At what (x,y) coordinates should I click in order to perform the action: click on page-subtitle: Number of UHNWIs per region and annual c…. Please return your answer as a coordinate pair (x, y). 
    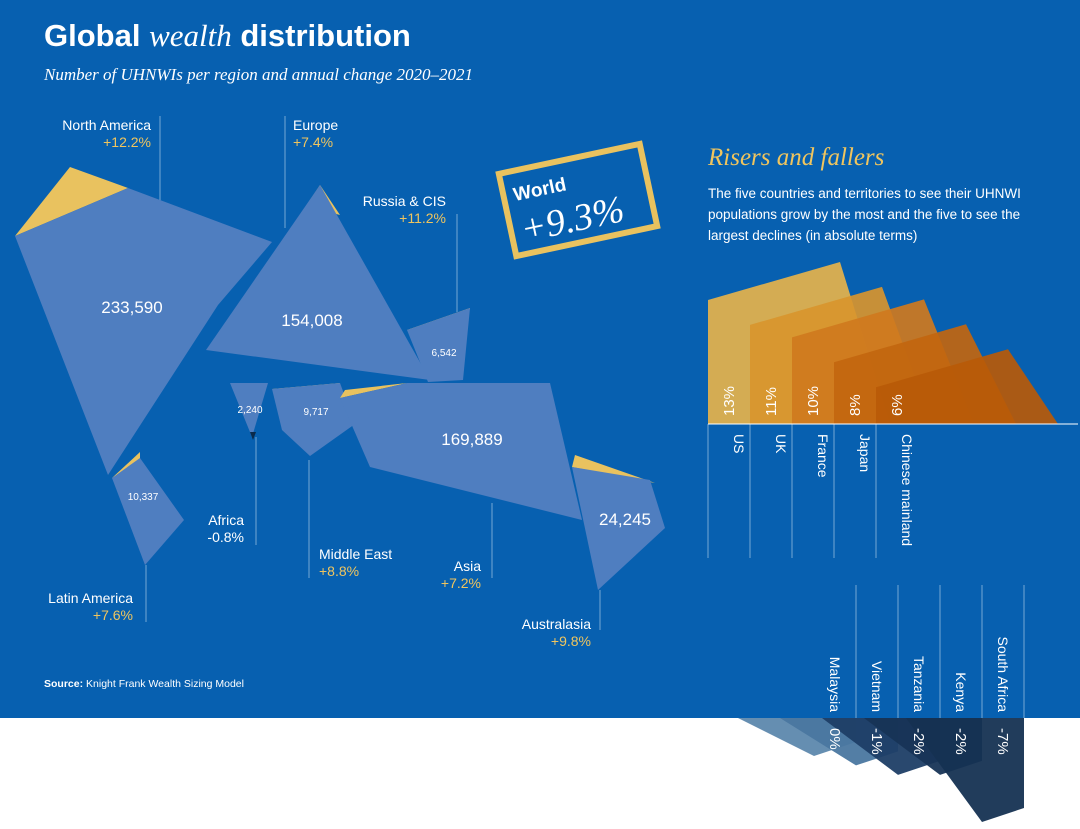
    Looking at the image, I should click on (259, 74).